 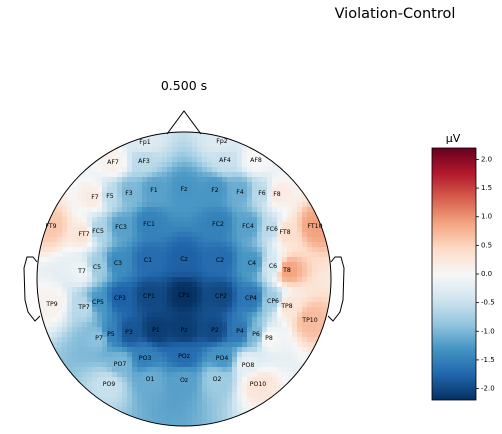 What do you see at coordinates (256, 334) in the screenshot?
I see `electrode-label-p6: P6` at bounding box center [256, 334].